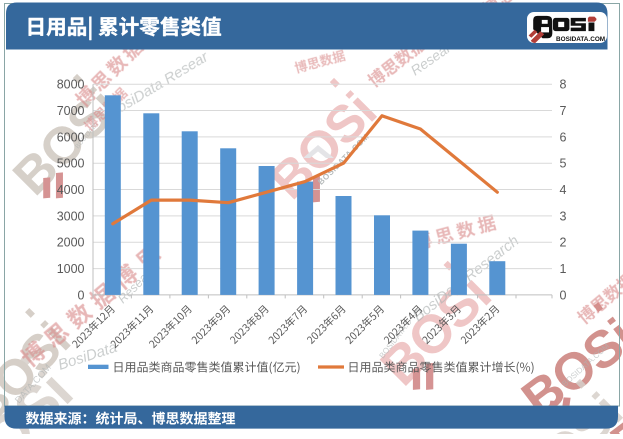  What do you see at coordinates (563, 137) in the screenshot?
I see `svg-text: 6` at bounding box center [563, 137].